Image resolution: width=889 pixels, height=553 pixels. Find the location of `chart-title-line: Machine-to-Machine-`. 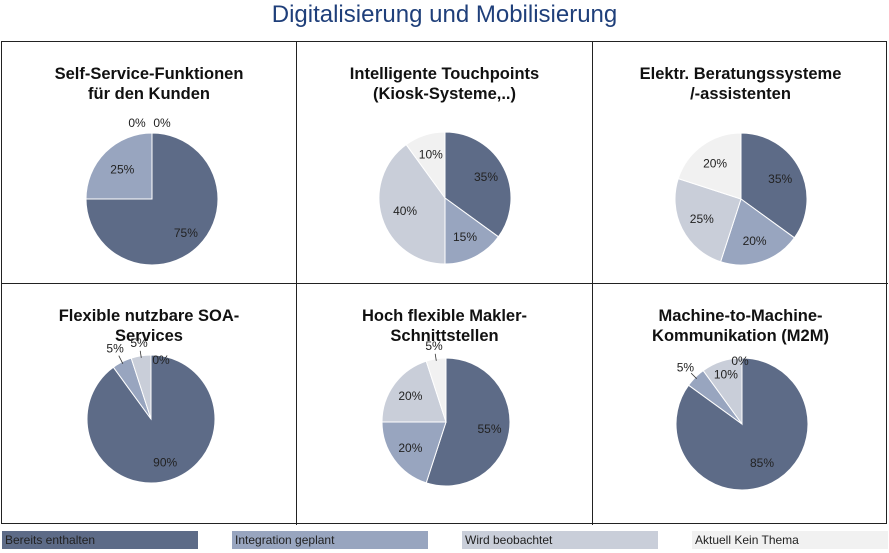

chart-title-line: Machine-to-Machine- is located at coordinates (740, 316).